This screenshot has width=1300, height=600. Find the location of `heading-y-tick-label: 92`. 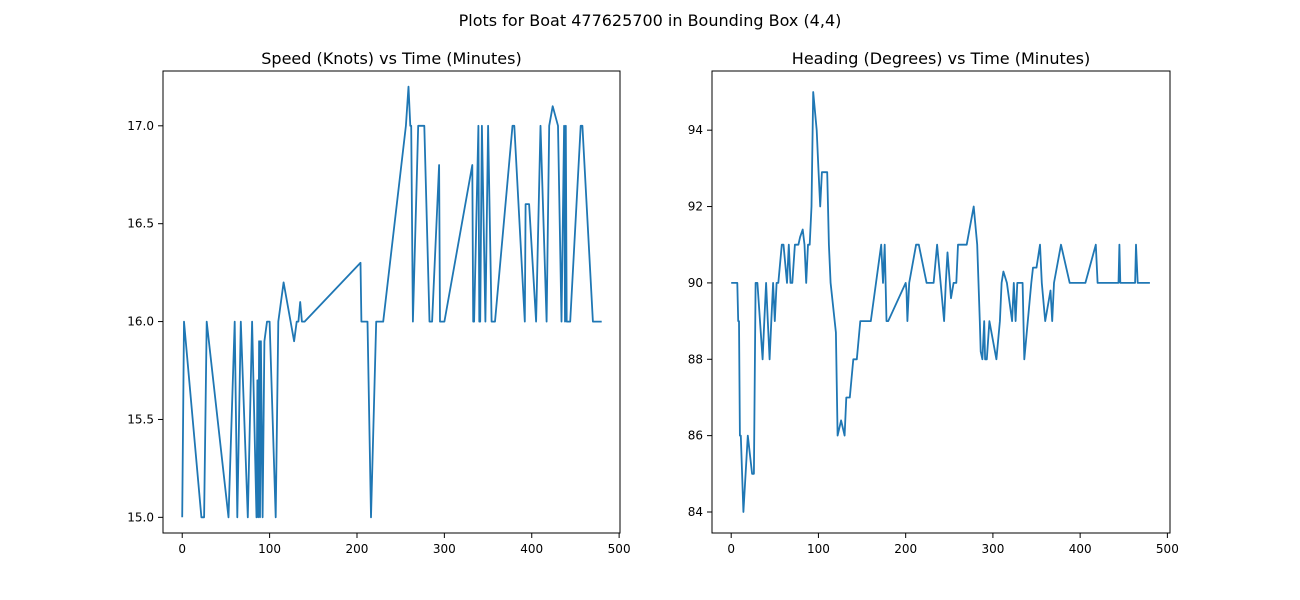

heading-y-tick-label: 92 is located at coordinates (695, 207).